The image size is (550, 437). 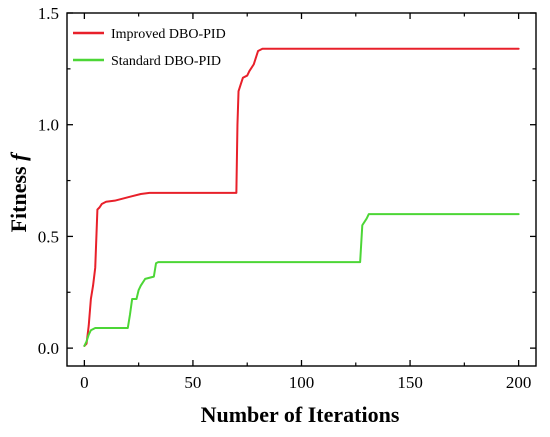 What do you see at coordinates (18, 156) in the screenshot?
I see `y-axis-title-symbol: f` at bounding box center [18, 156].